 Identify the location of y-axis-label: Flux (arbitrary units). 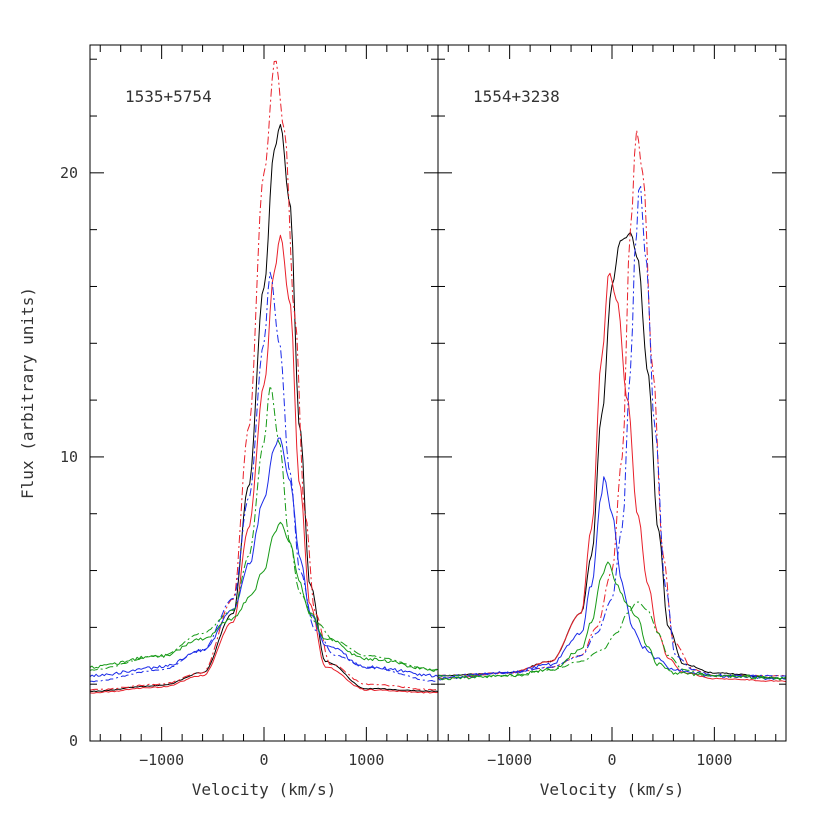
(27, 393).